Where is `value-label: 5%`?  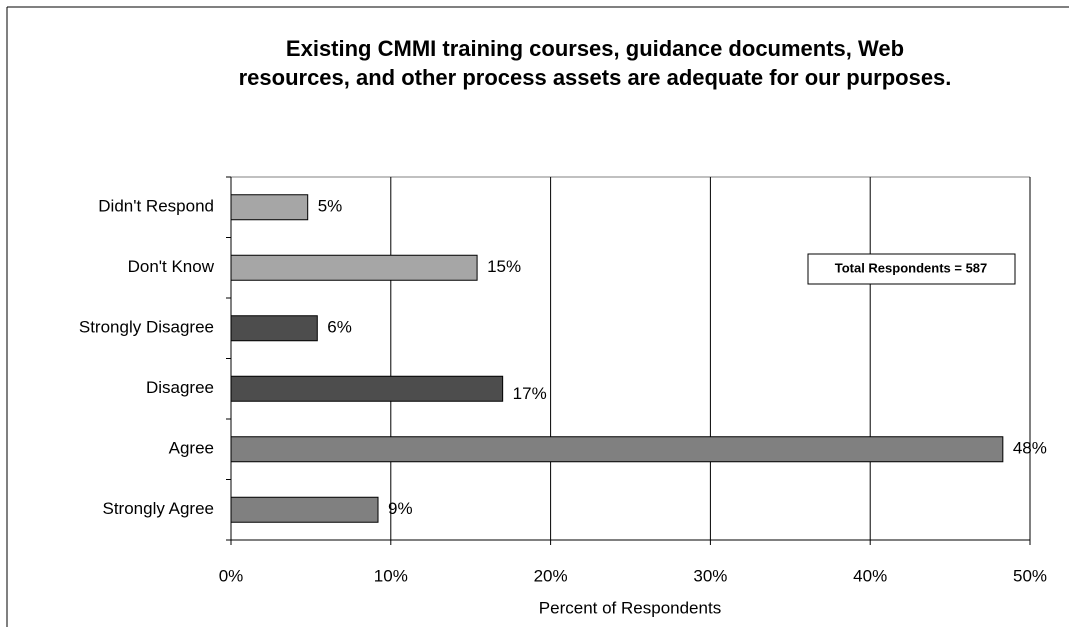 value-label: 5% is located at coordinates (330, 206).